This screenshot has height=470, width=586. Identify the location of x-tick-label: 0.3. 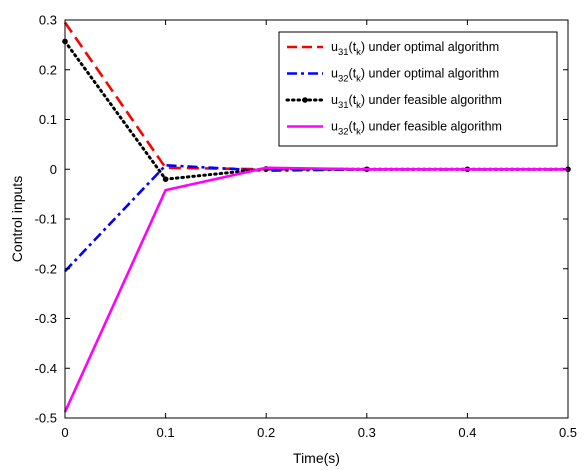
(367, 432).